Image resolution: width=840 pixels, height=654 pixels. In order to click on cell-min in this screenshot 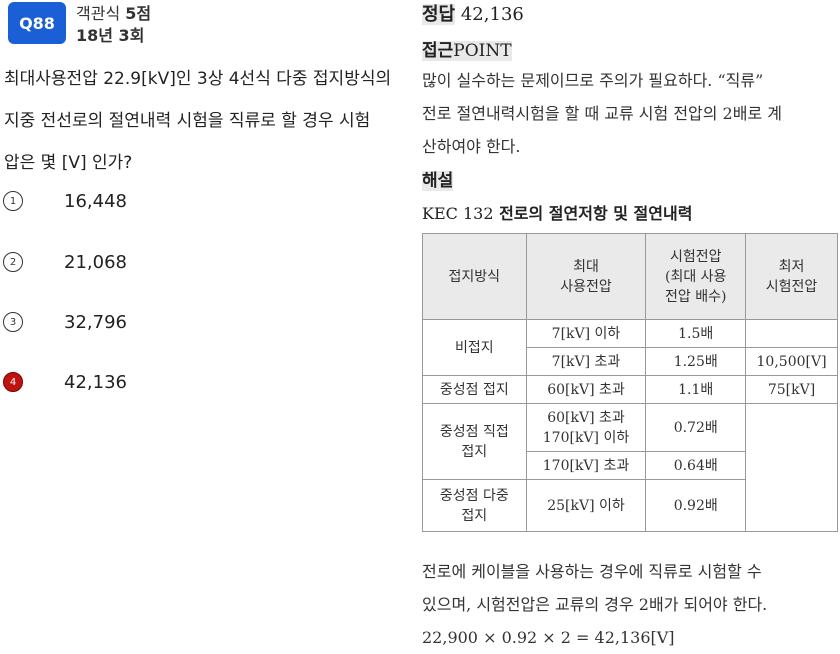, I will do `click(791, 333)`.